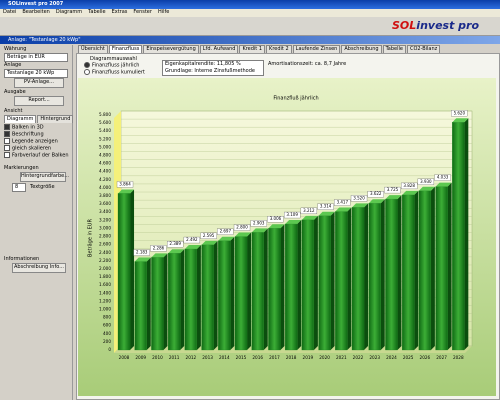  What do you see at coordinates (252, 49) in the screenshot?
I see `tab: Kredit 1` at bounding box center [252, 49].